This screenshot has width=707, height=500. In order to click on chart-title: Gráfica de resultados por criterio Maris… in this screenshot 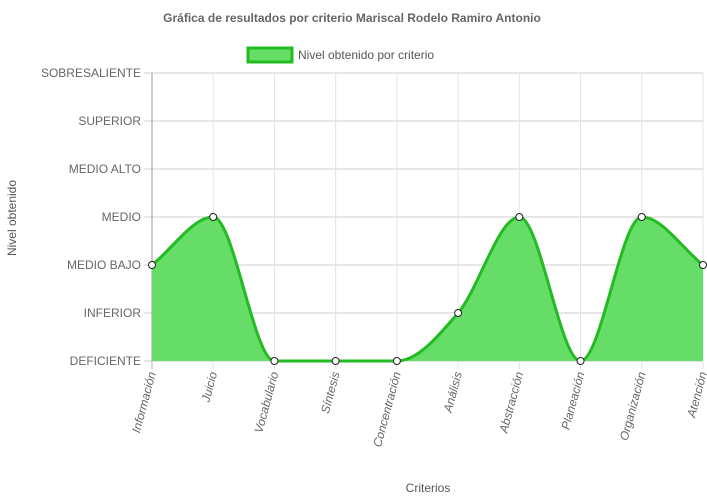, I will do `click(352, 18)`.